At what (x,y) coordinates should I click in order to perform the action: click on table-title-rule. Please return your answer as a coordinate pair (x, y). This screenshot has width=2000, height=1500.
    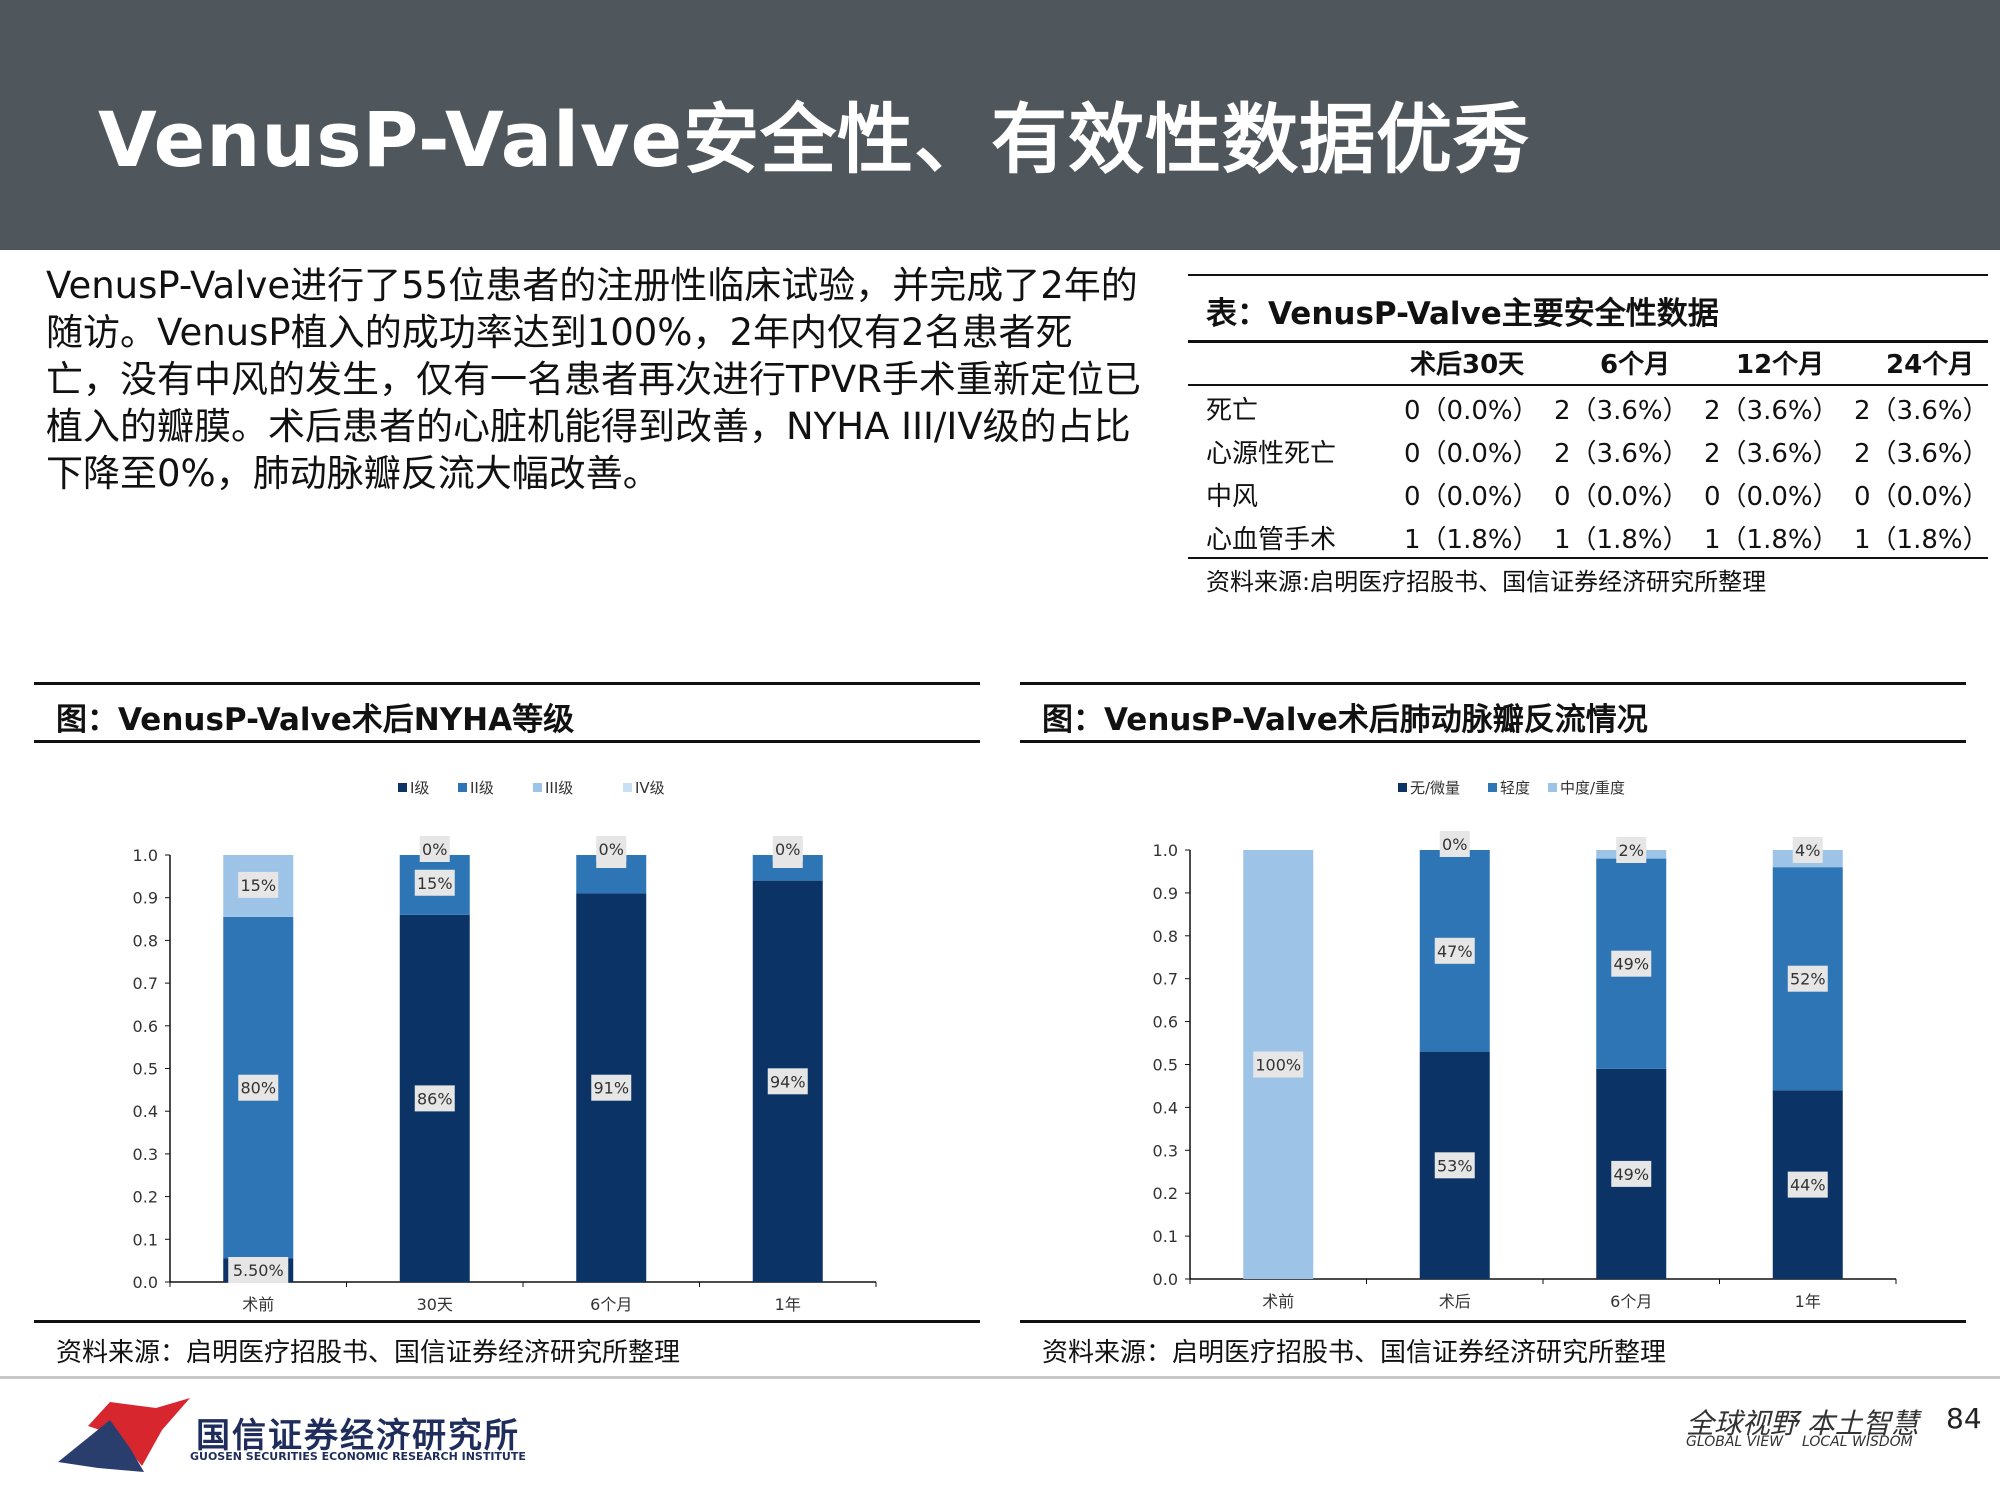
    Looking at the image, I should click on (1588, 341).